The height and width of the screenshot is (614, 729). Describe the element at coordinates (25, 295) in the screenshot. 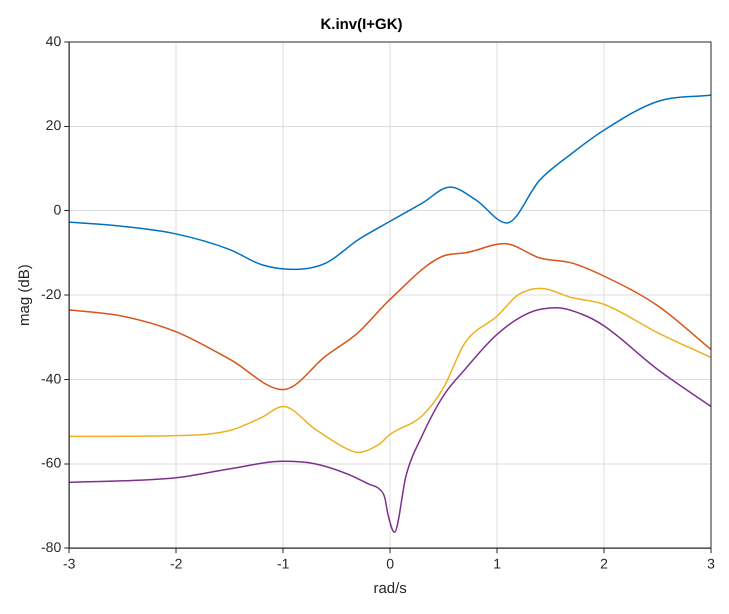

I see `y-axis-title: mag (dB)` at that location.